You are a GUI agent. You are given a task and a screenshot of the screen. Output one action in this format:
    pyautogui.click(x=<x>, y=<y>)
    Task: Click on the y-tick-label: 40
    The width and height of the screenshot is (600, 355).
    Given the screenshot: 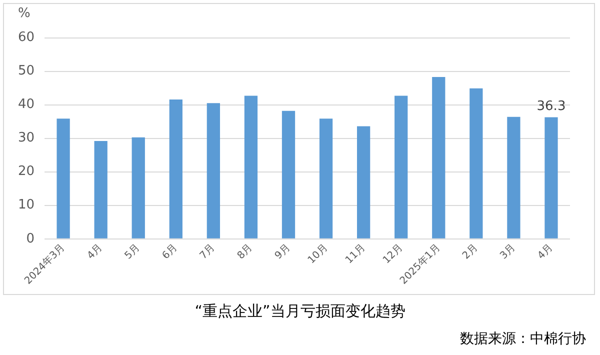 What is the action you would take?
    pyautogui.click(x=26, y=104)
    